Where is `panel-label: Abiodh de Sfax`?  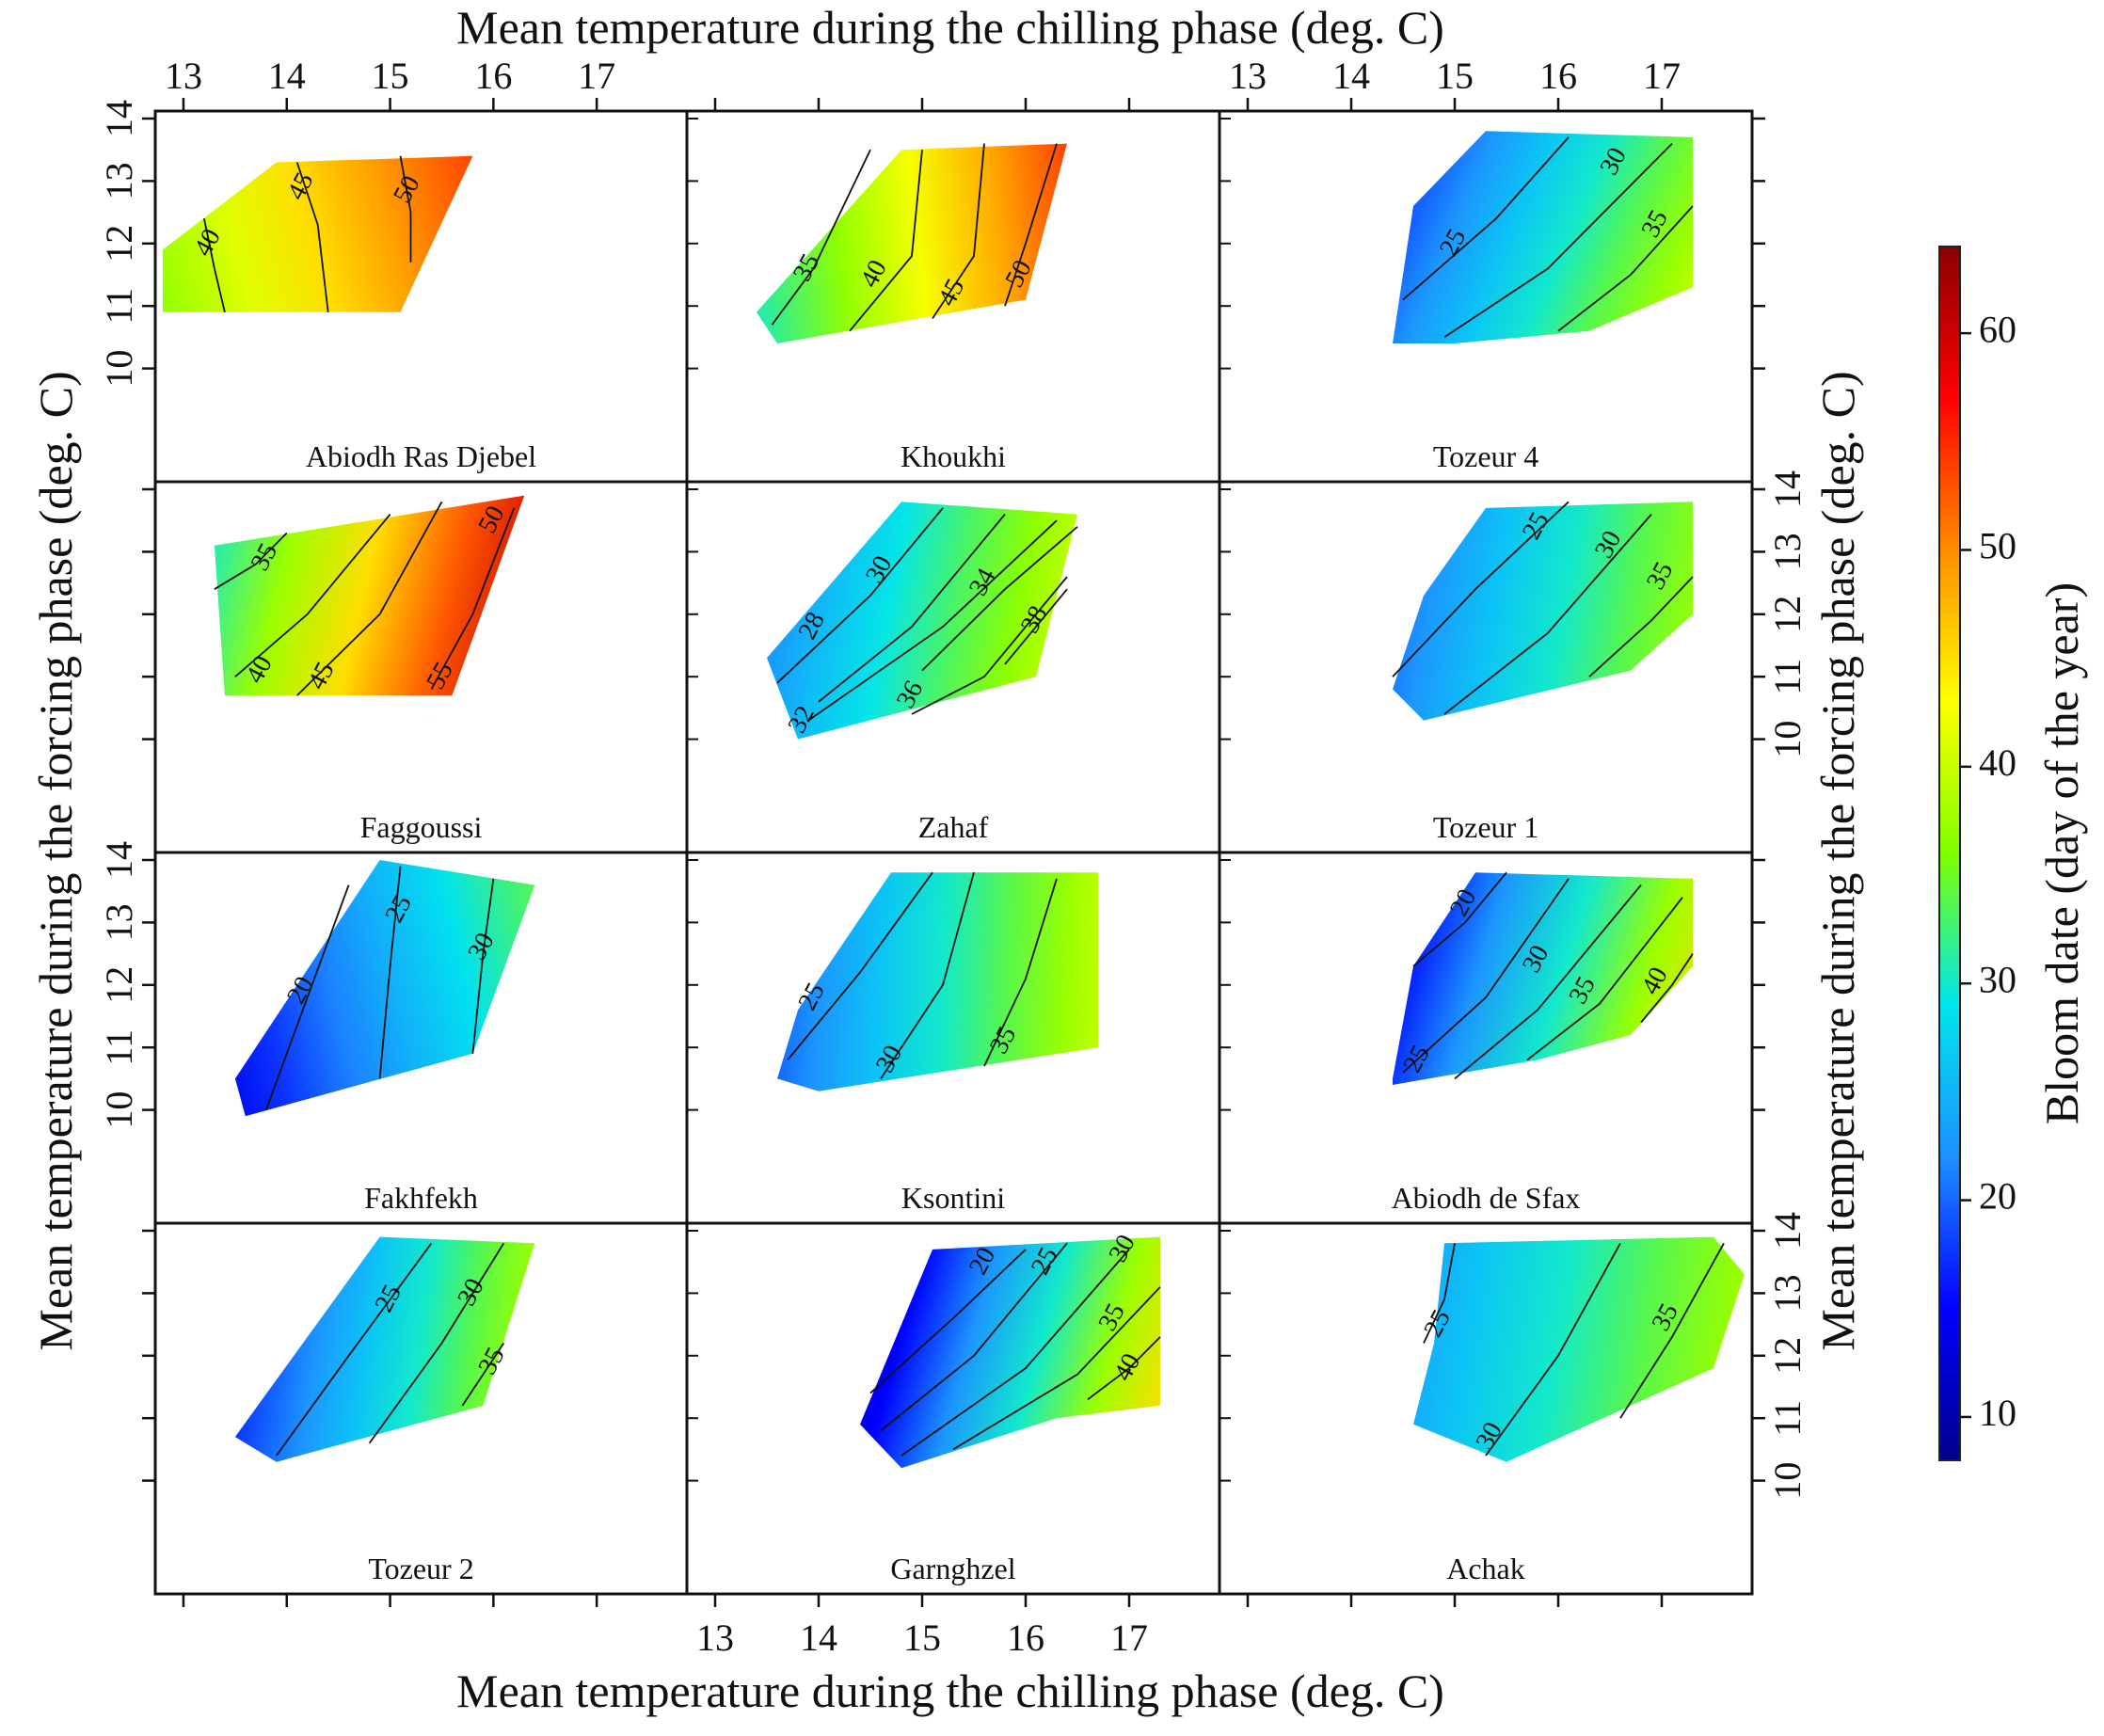
panel-label: Abiodh de Sfax is located at coordinates (1486, 1198).